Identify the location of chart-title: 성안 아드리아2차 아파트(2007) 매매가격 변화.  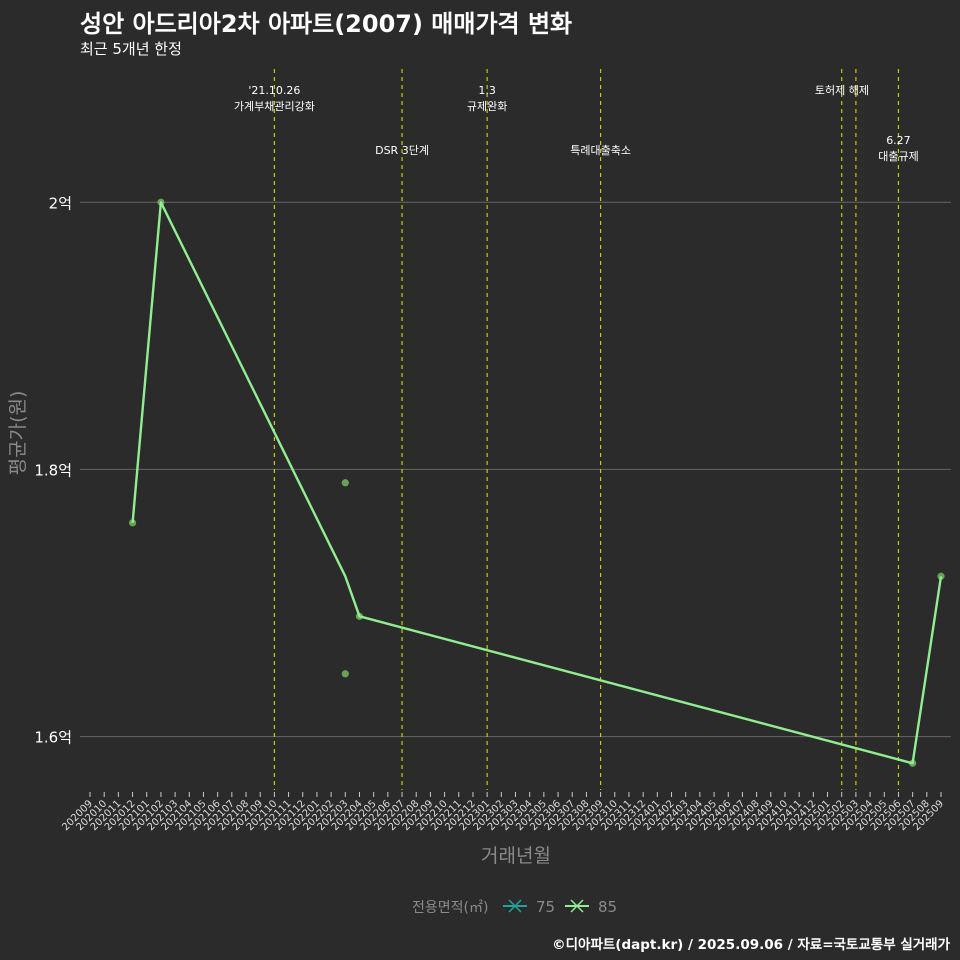
(326, 24).